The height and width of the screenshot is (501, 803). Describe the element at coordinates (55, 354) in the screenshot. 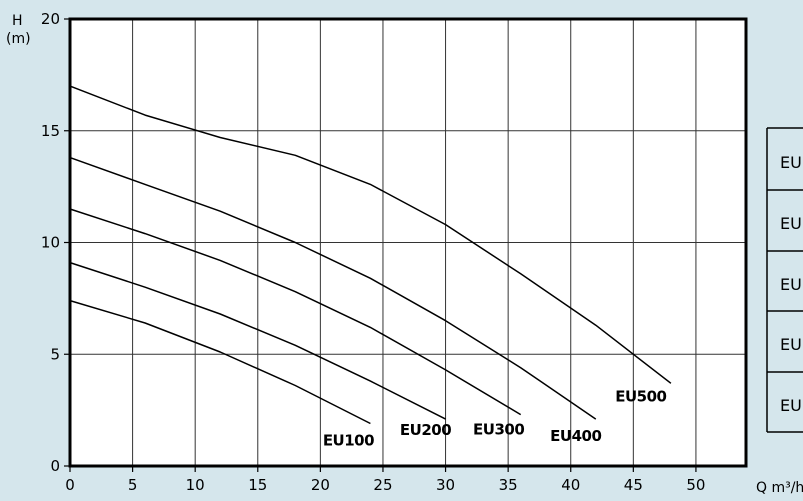

I see `y-tick-label: 5` at that location.